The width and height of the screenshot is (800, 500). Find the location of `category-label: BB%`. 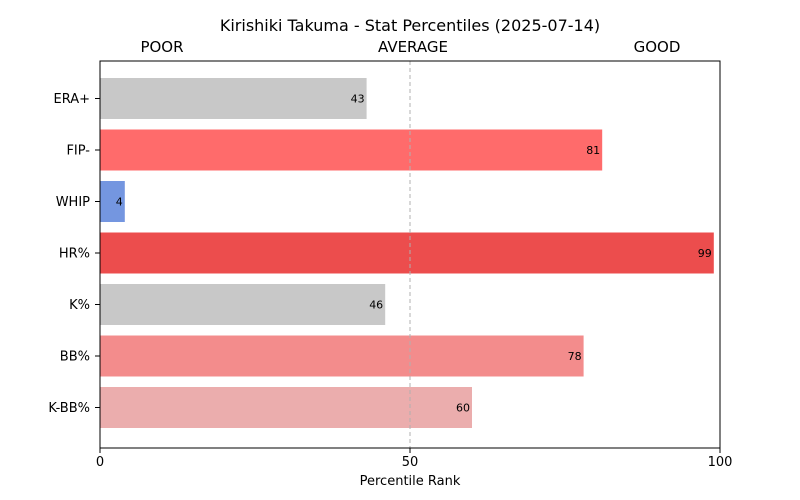

category-label: BB% is located at coordinates (75, 357).